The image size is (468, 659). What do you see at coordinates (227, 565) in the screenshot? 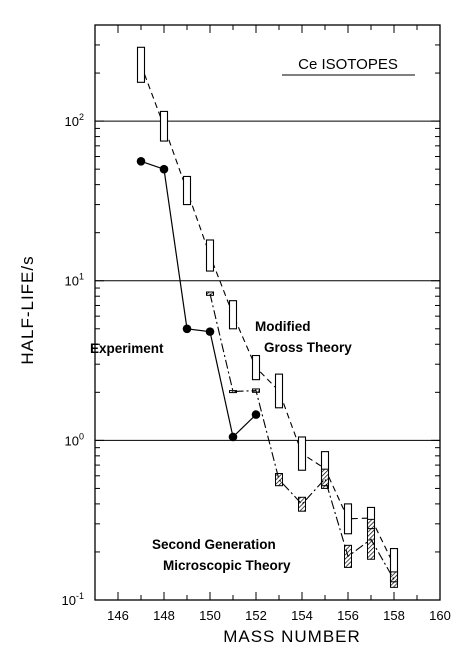
I see `annotation-micro-line2: Microscopic Theory` at bounding box center [227, 565].